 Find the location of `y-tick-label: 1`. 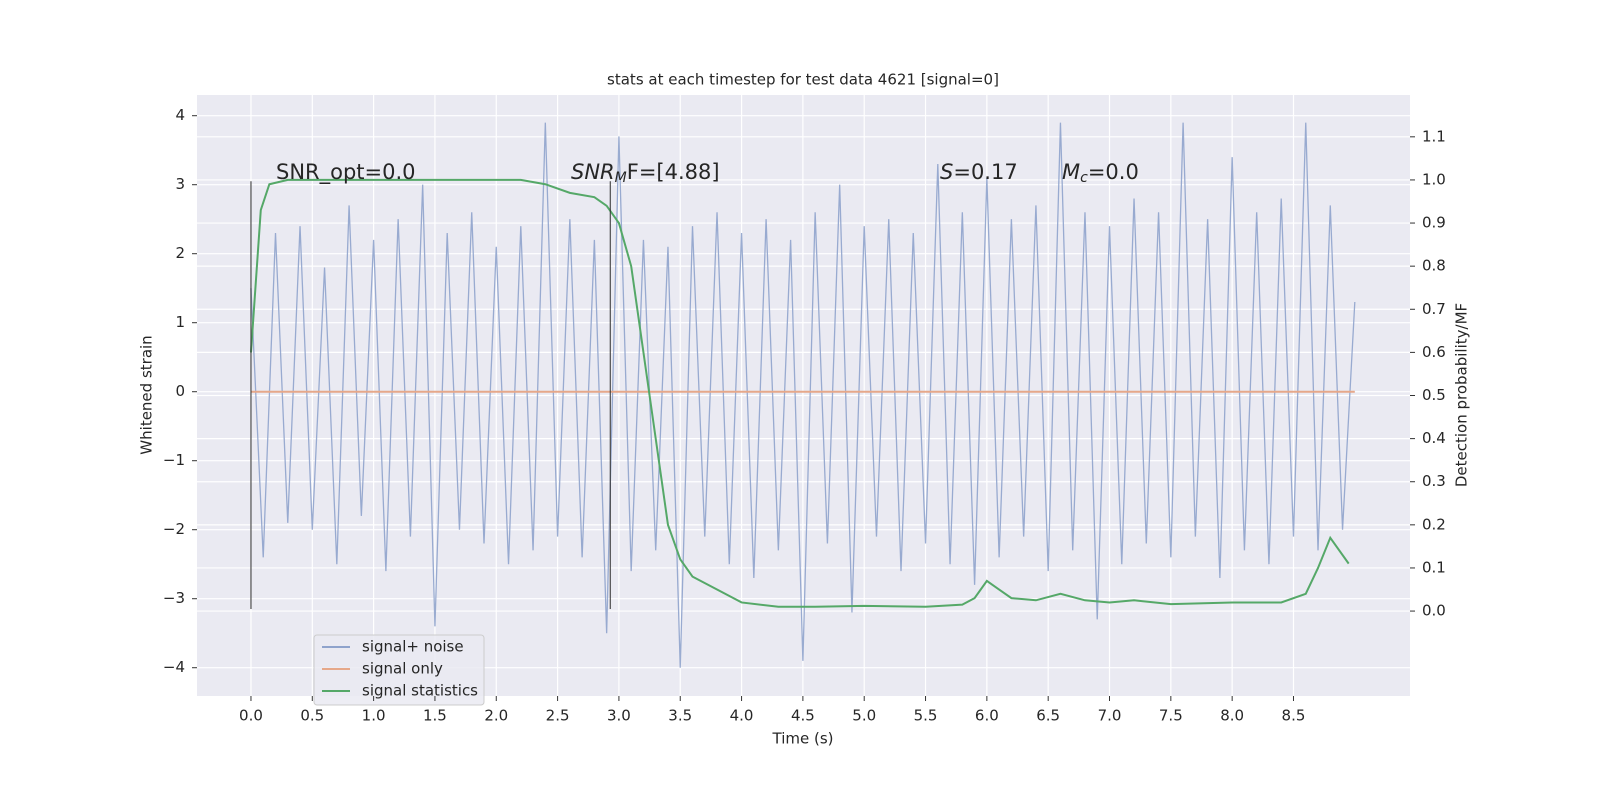

y-tick-label: 1 is located at coordinates (180, 322).